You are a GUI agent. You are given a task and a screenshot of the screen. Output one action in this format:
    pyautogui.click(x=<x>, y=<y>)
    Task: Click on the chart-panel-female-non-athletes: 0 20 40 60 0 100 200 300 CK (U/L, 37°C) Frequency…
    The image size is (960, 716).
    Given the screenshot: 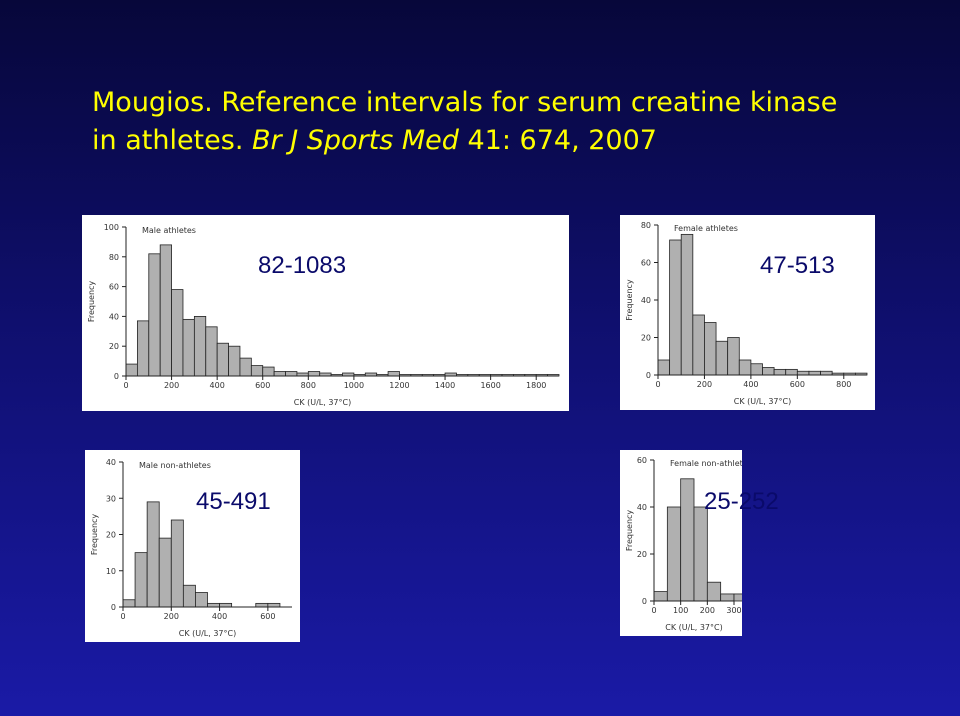 What is the action you would take?
    pyautogui.click(x=681, y=543)
    